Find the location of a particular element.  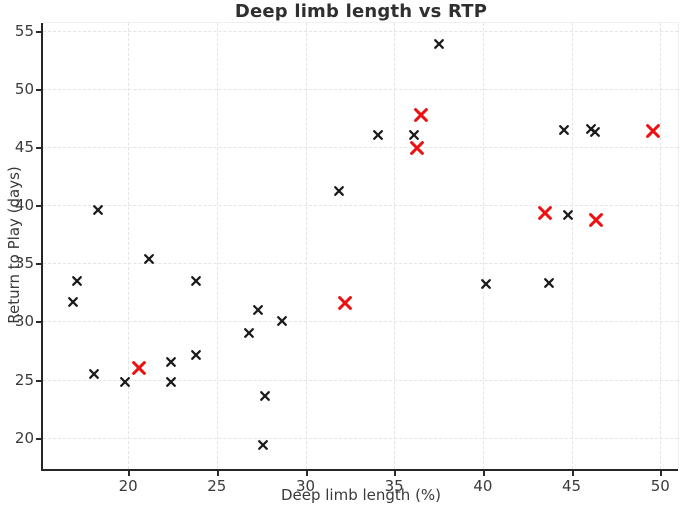

x-tick-label: 30 is located at coordinates (305, 486).